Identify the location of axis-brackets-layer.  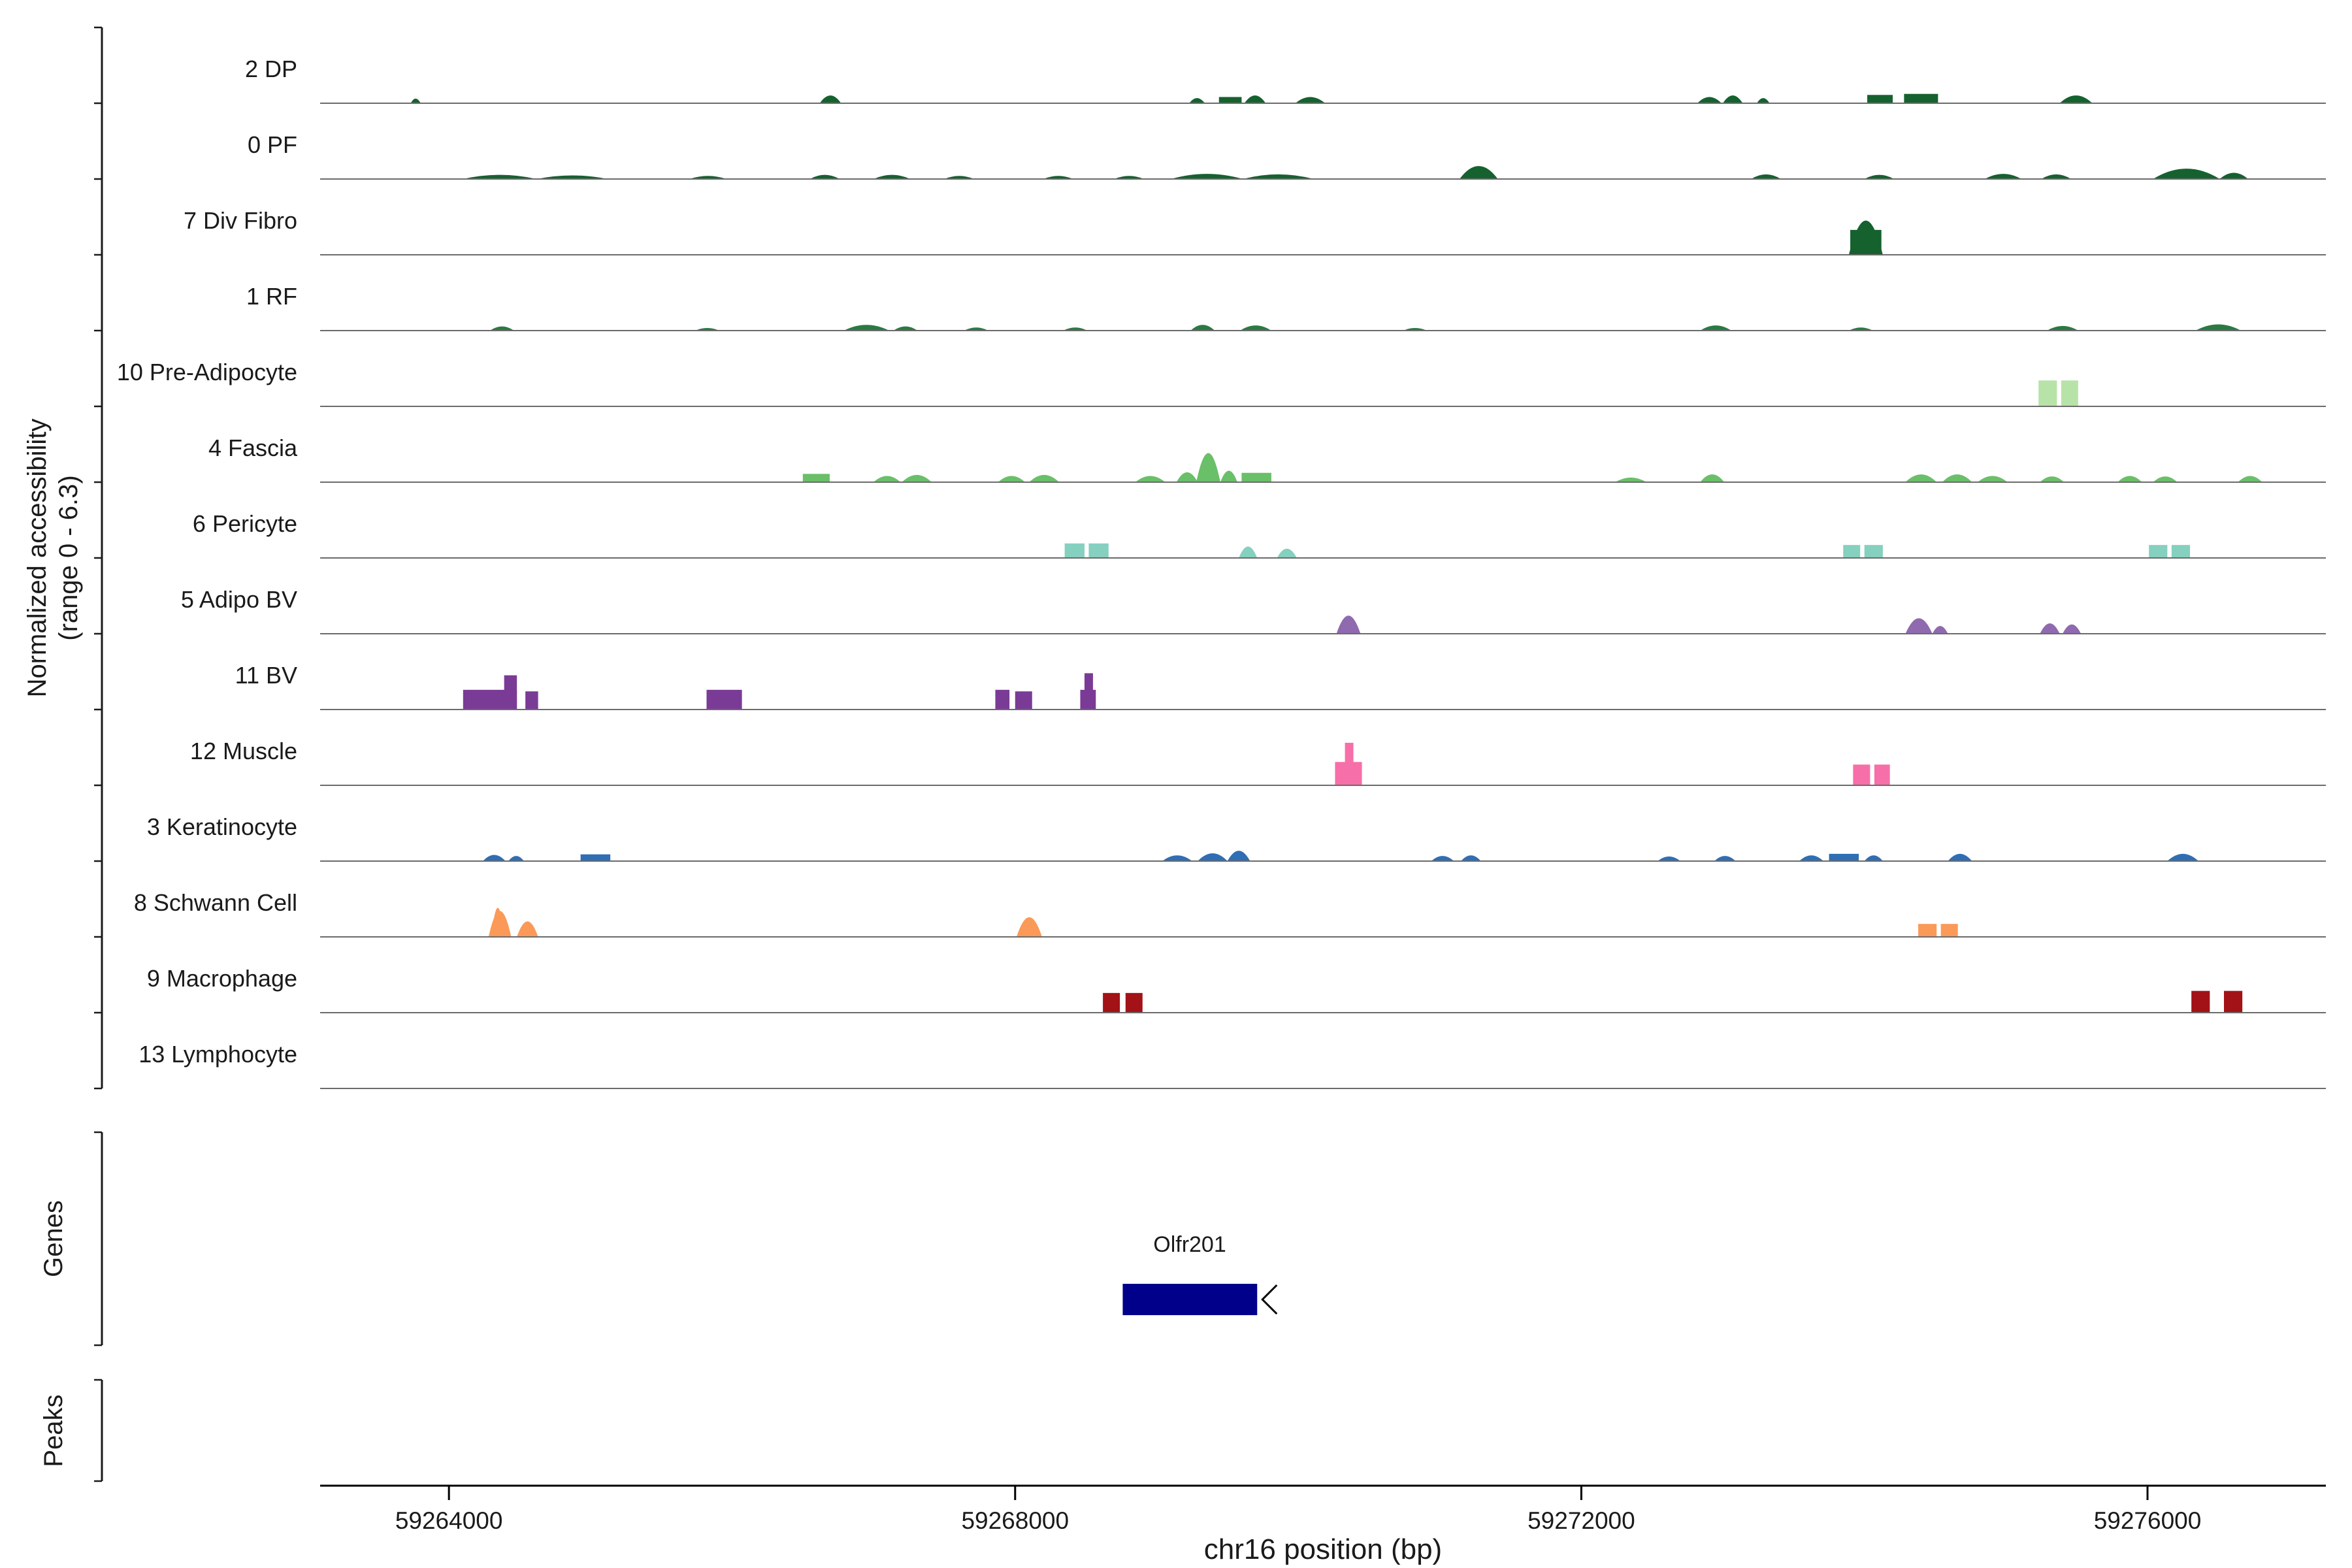
(98, 754).